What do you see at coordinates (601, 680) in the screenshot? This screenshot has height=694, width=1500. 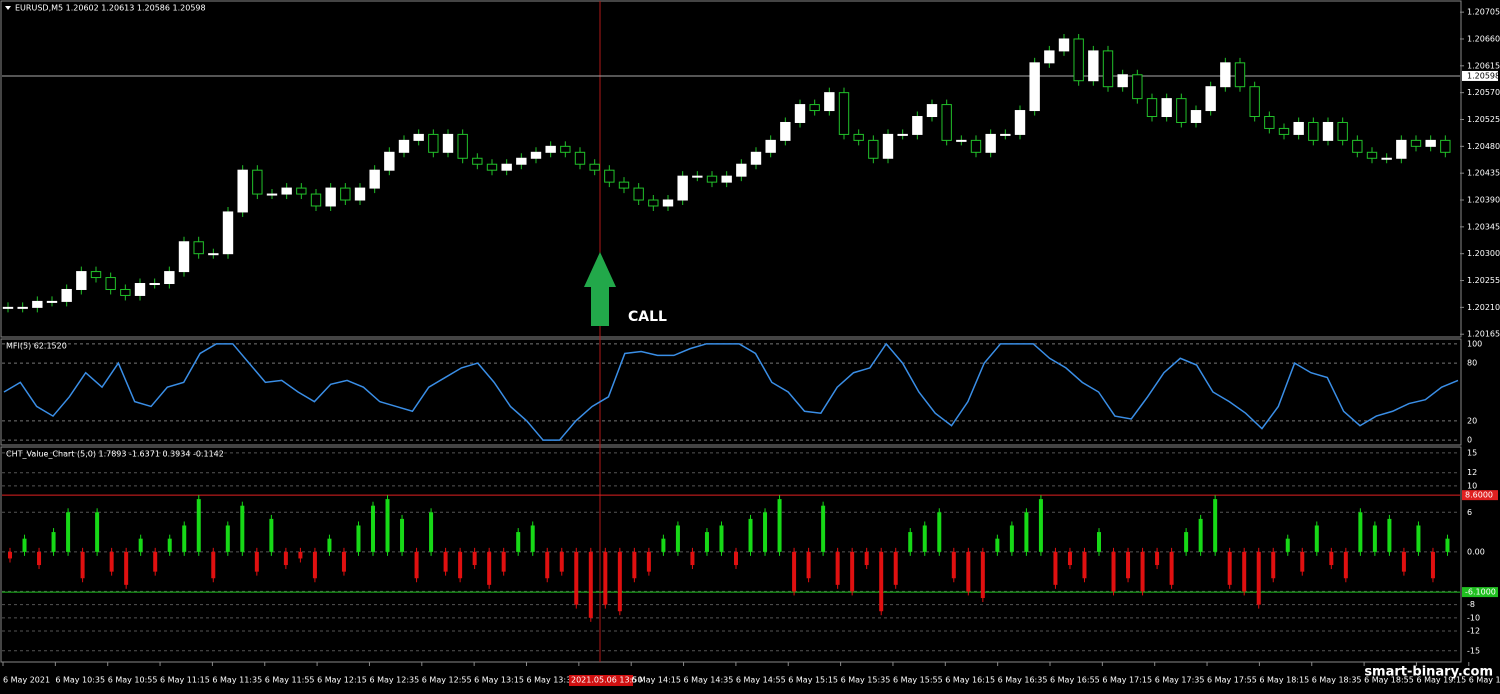 I see `time-highlight` at bounding box center [601, 680].